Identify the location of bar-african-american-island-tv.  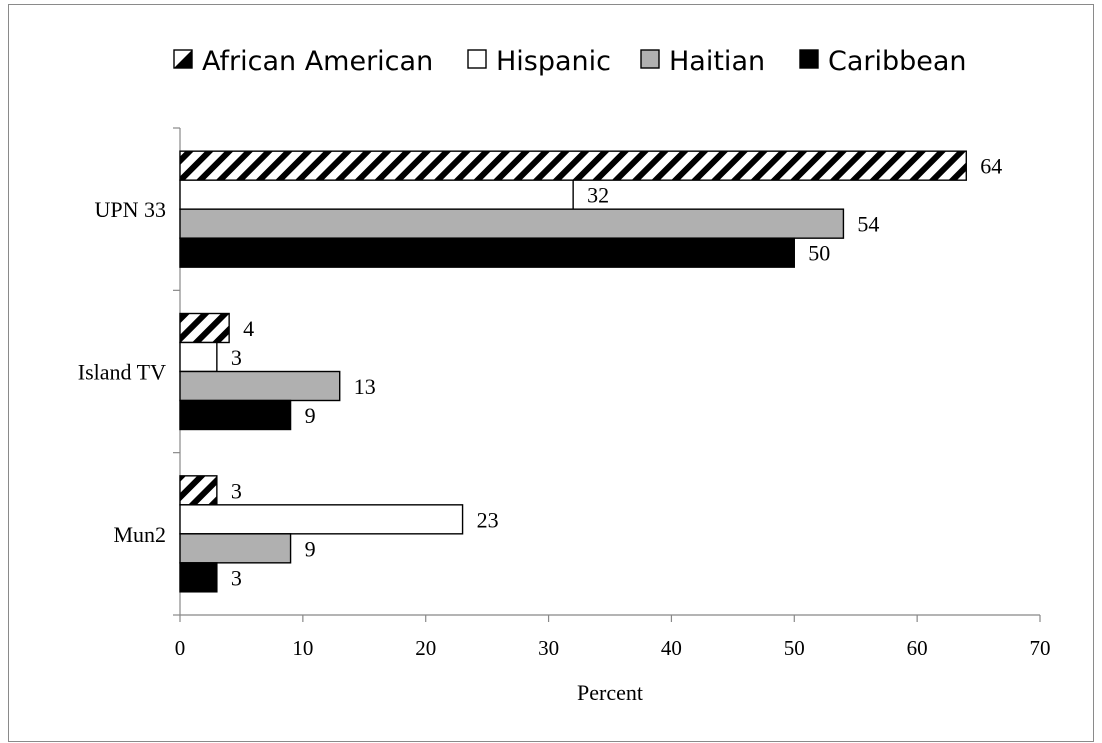
(204, 328).